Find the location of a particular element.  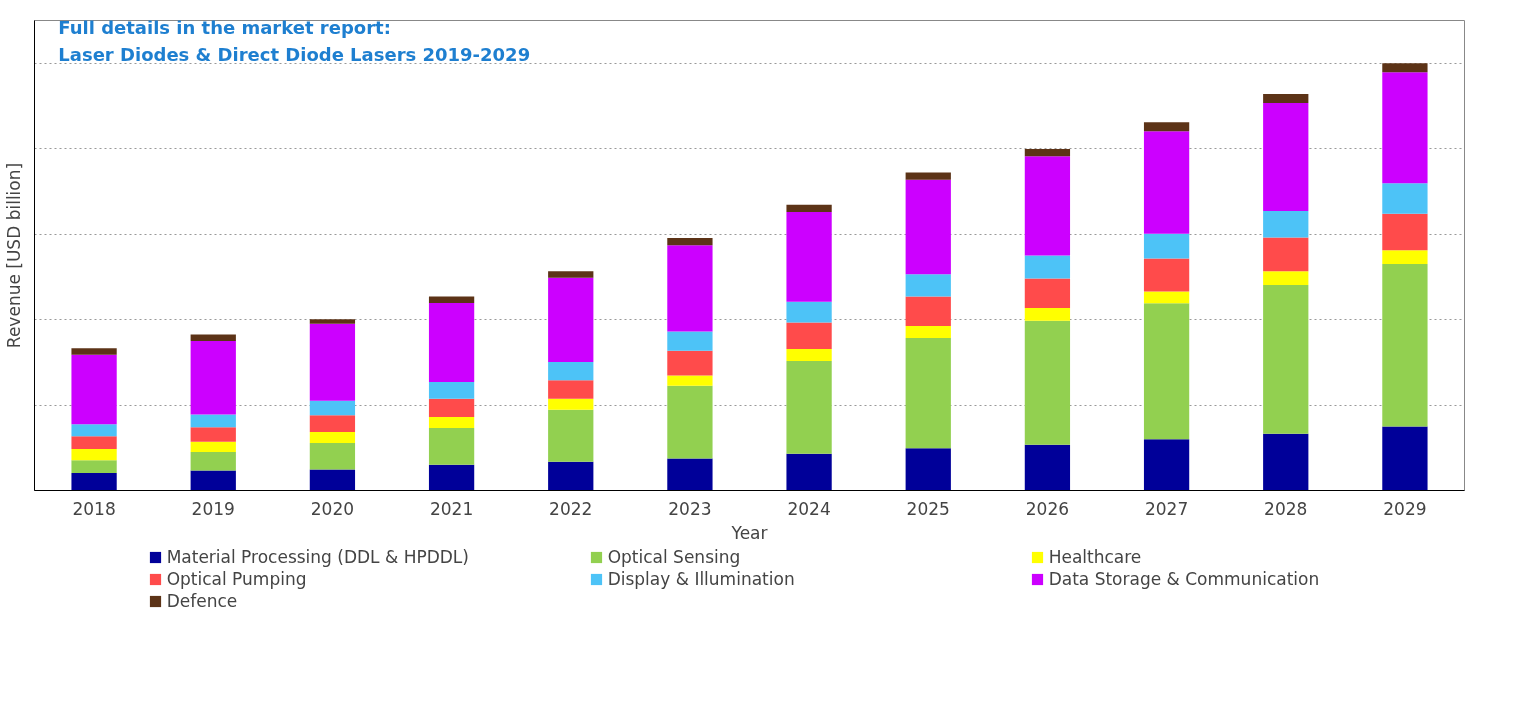

x-tick-label: 2025 is located at coordinates (928, 508).